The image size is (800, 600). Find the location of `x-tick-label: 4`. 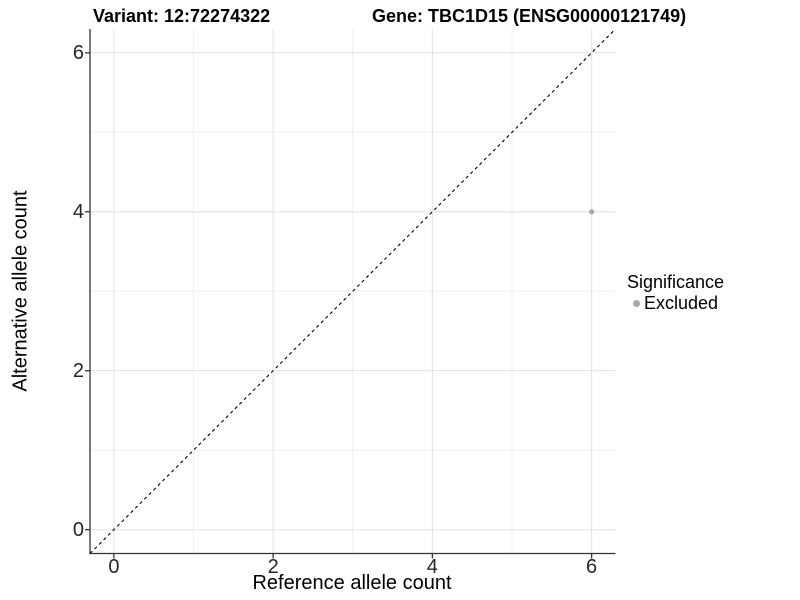

x-tick-label: 4 is located at coordinates (432, 567).